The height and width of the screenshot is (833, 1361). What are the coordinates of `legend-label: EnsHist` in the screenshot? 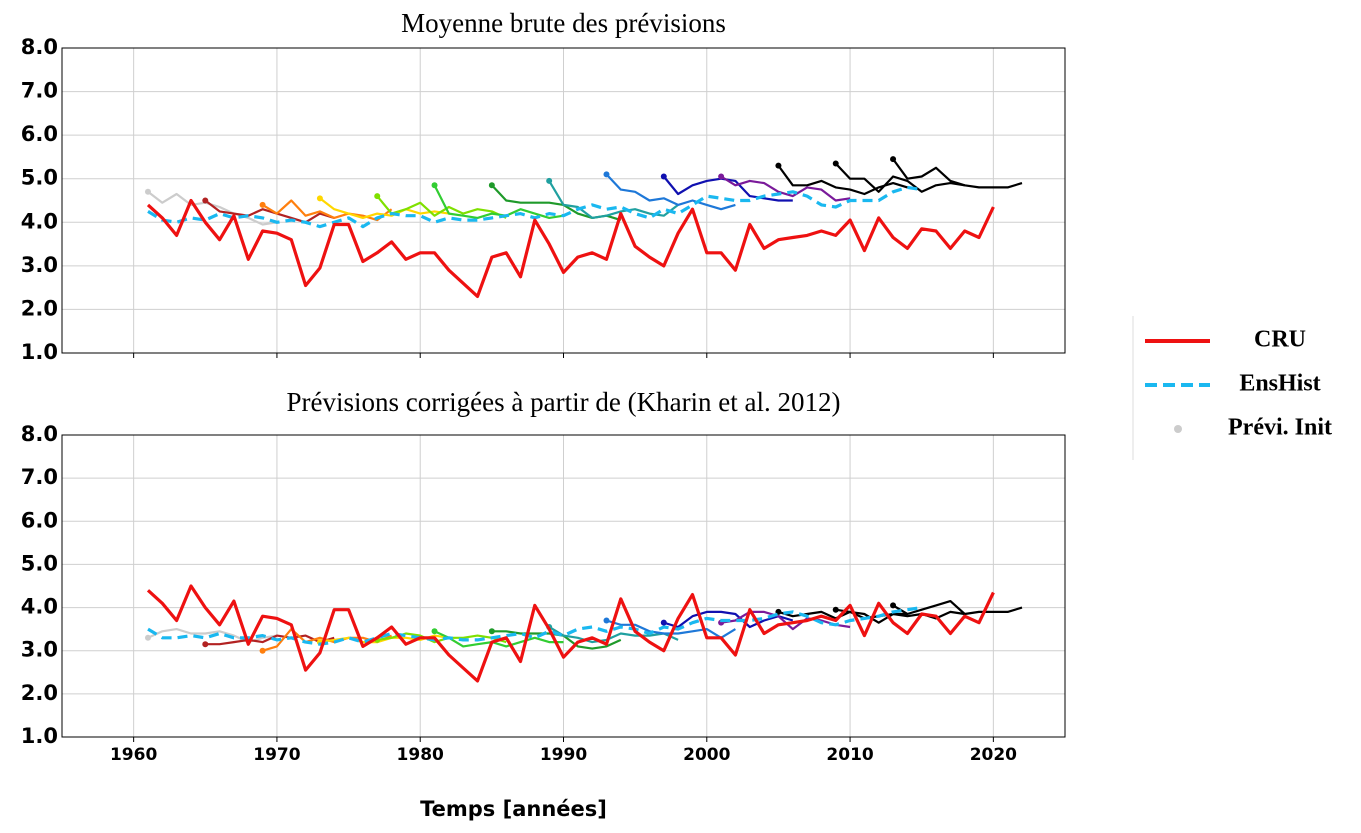 It's located at (1279, 384).